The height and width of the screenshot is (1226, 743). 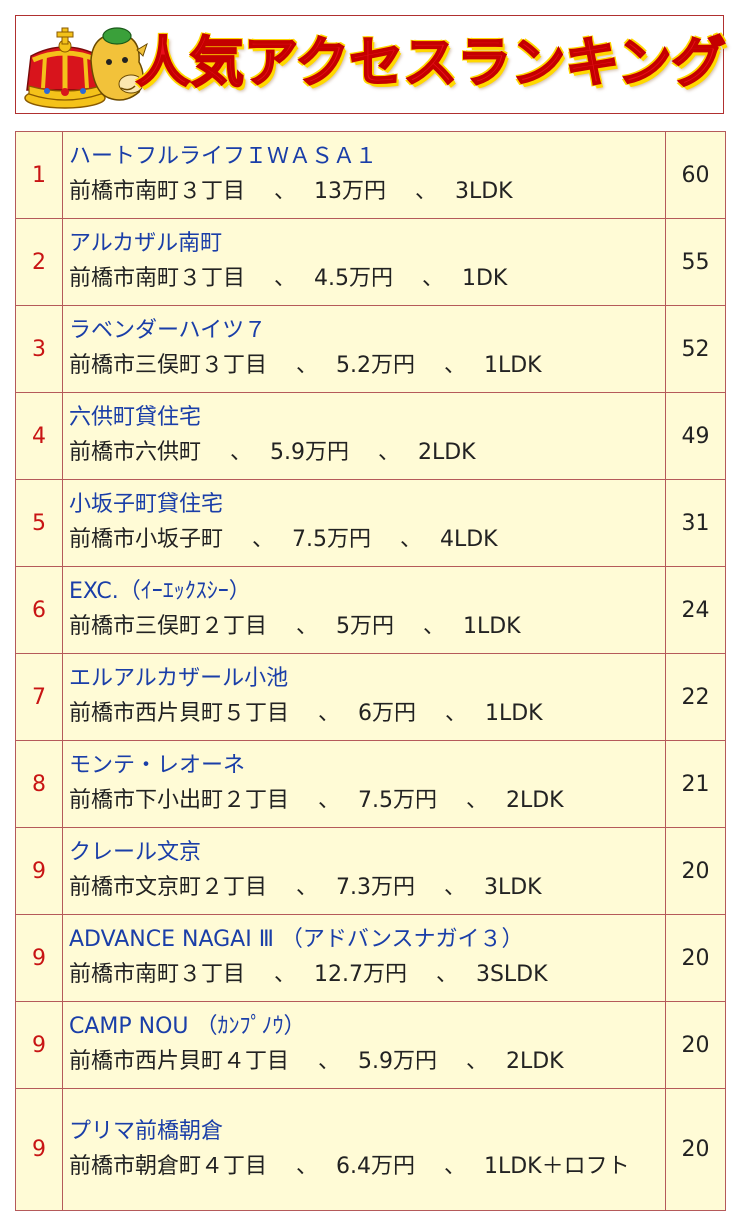 I want to click on access-count: 49, so click(x=695, y=436).